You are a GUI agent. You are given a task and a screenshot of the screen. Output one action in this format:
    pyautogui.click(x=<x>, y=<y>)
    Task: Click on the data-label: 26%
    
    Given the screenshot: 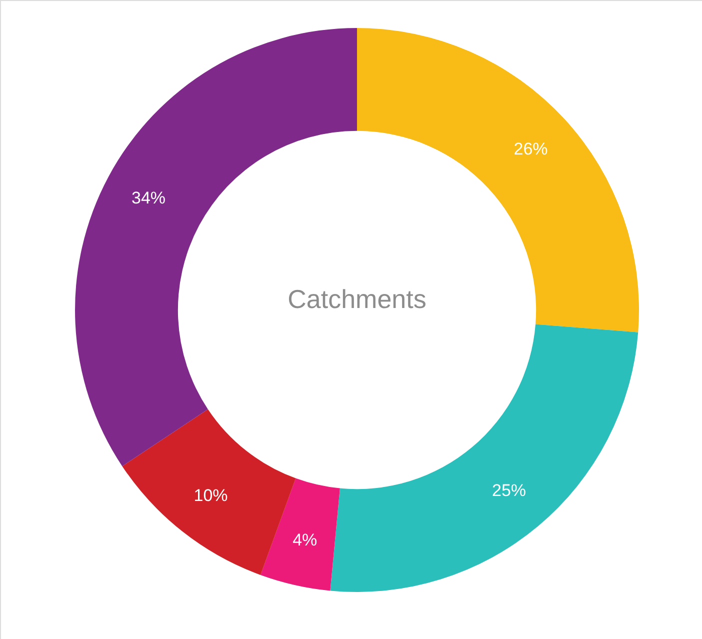 What is the action you would take?
    pyautogui.click(x=531, y=149)
    